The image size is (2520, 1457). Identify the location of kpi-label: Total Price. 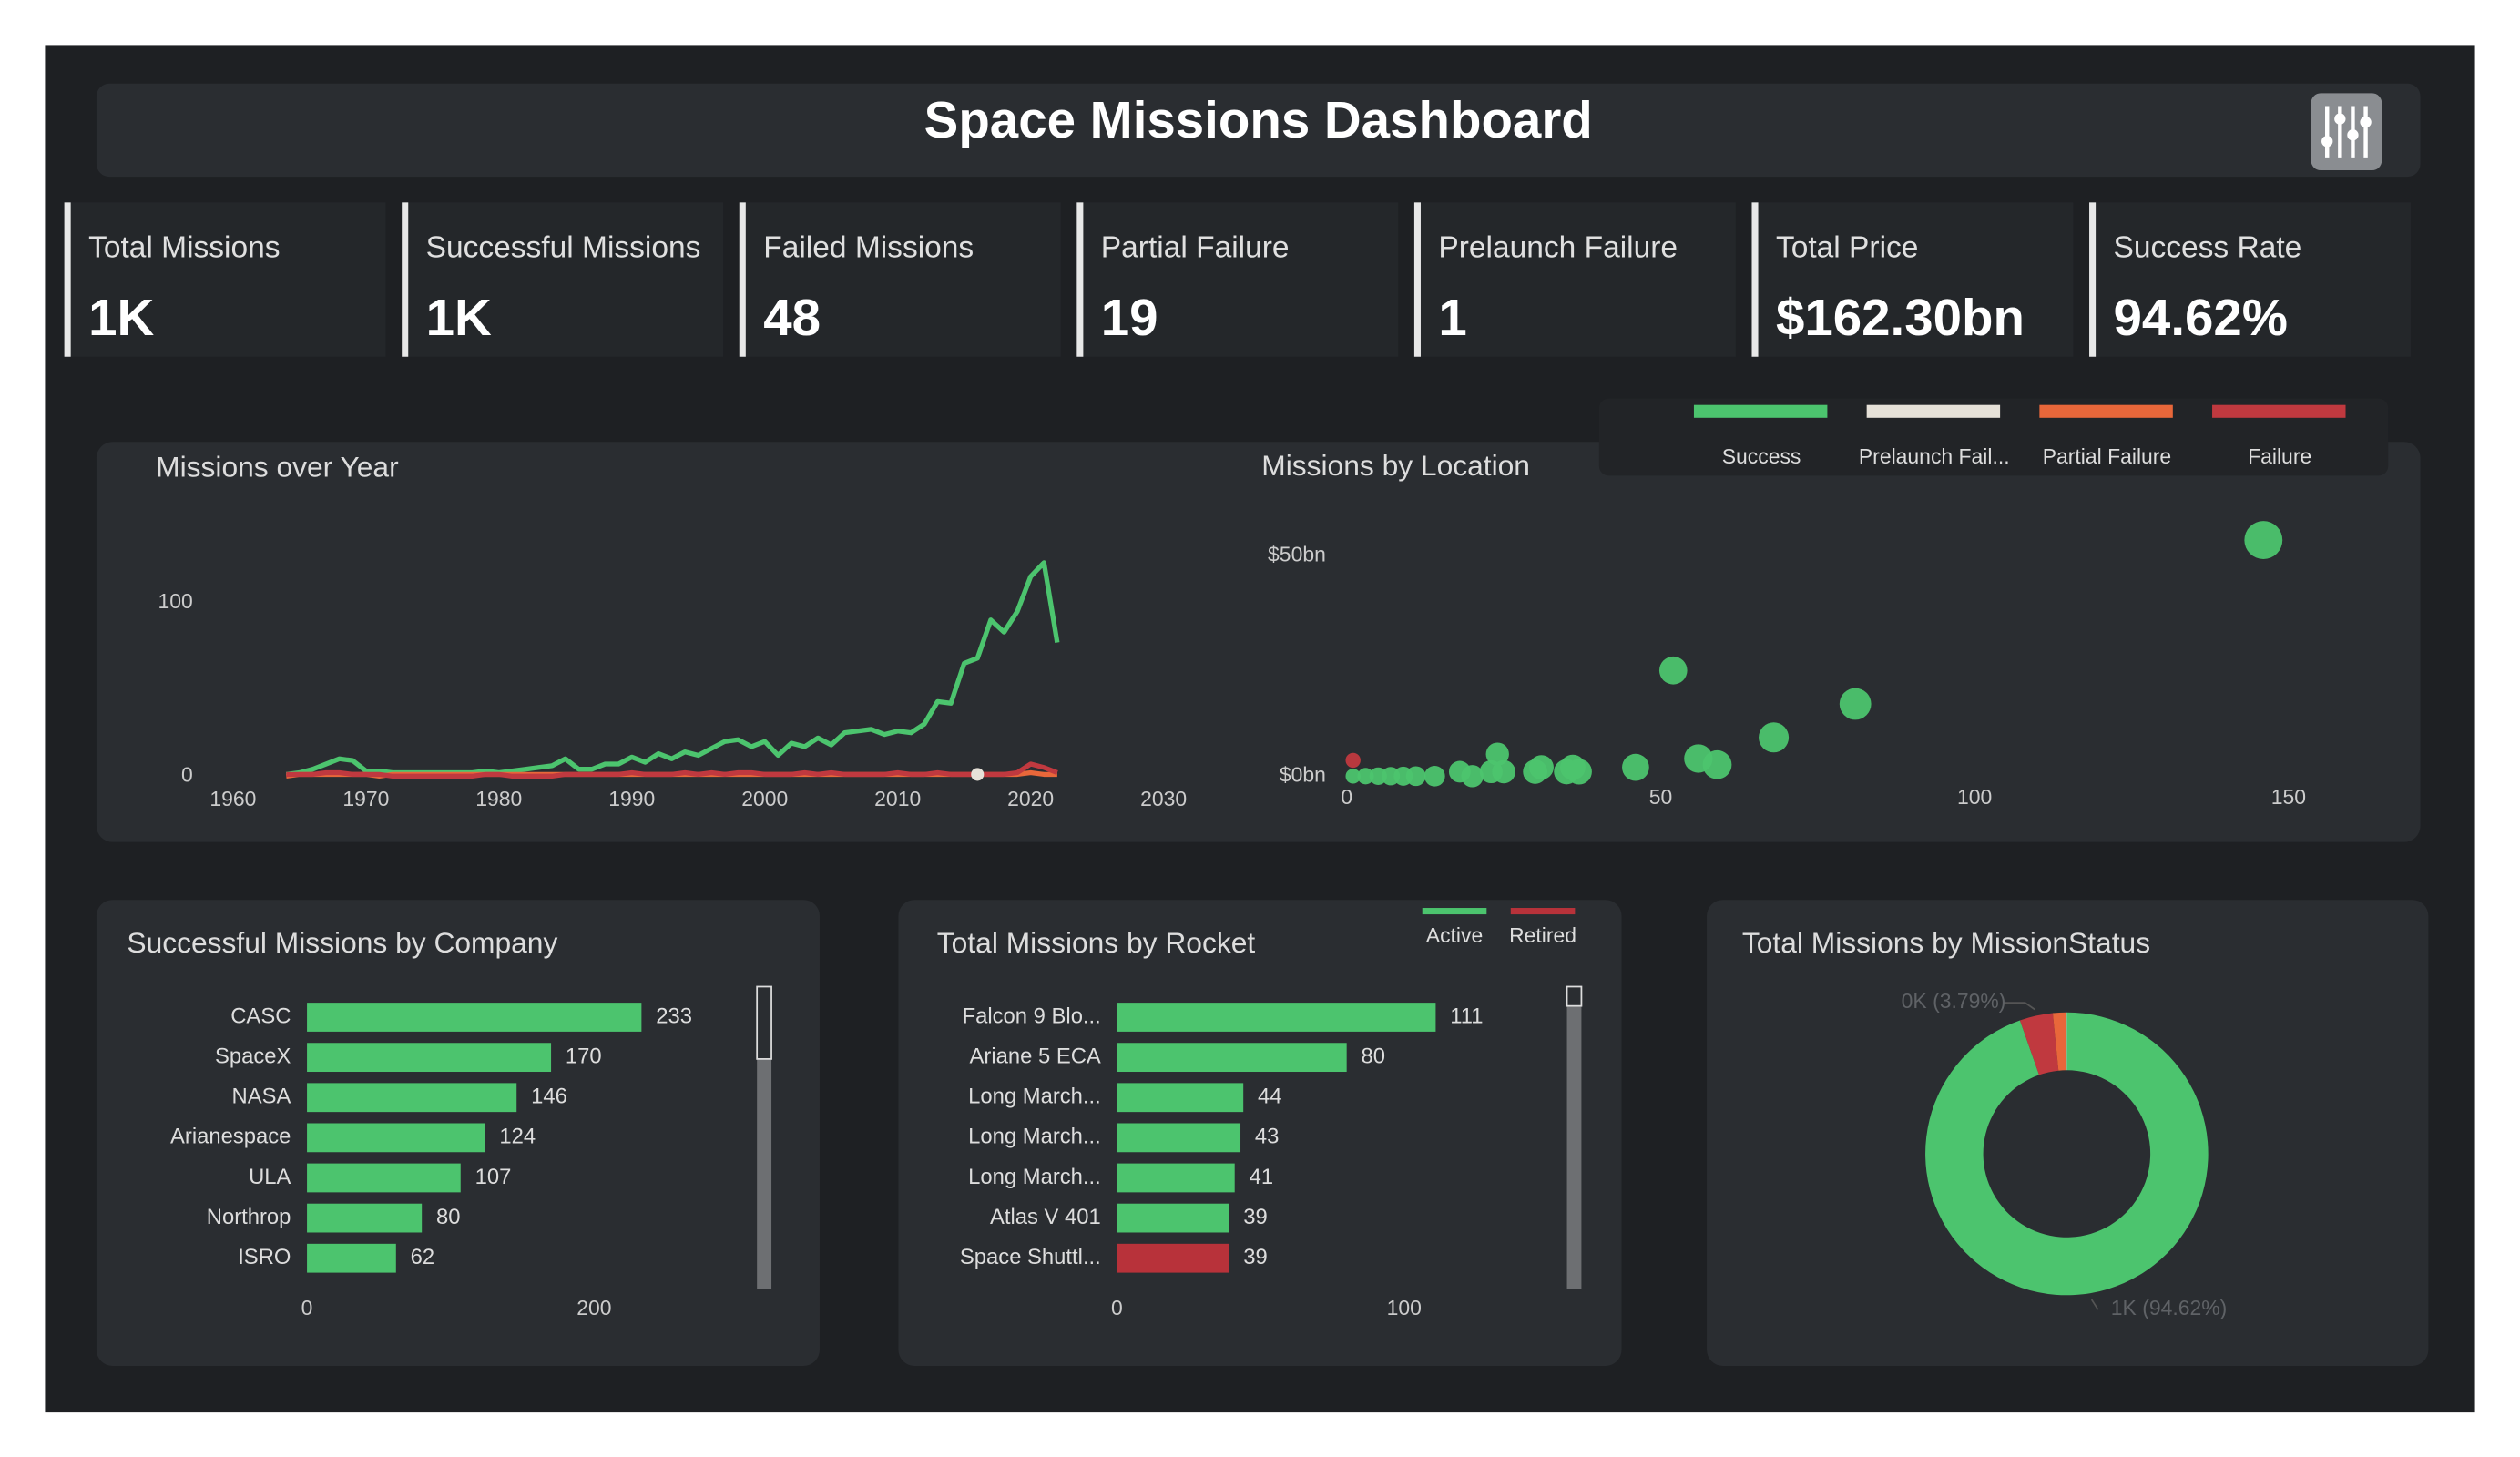
(1847, 247).